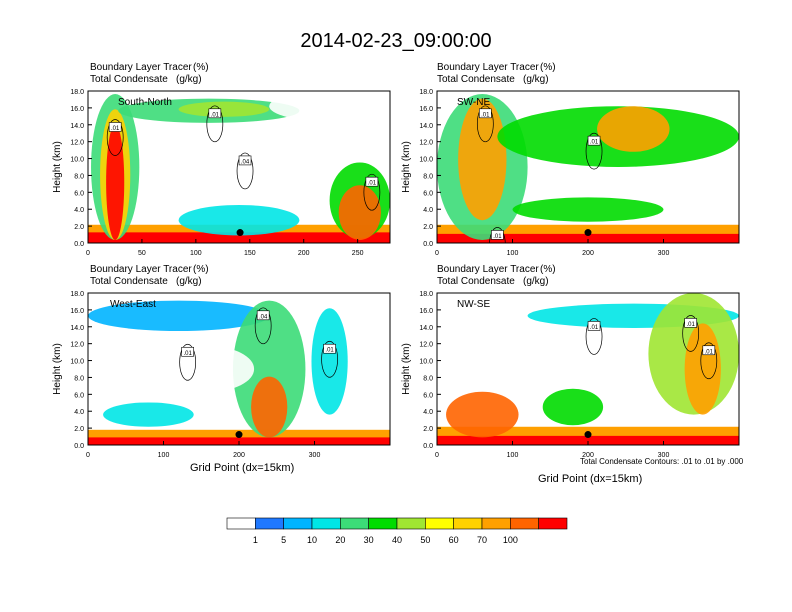 This screenshot has width=792, height=612. What do you see at coordinates (133, 304) in the screenshot?
I see `panel-name: West-East` at bounding box center [133, 304].